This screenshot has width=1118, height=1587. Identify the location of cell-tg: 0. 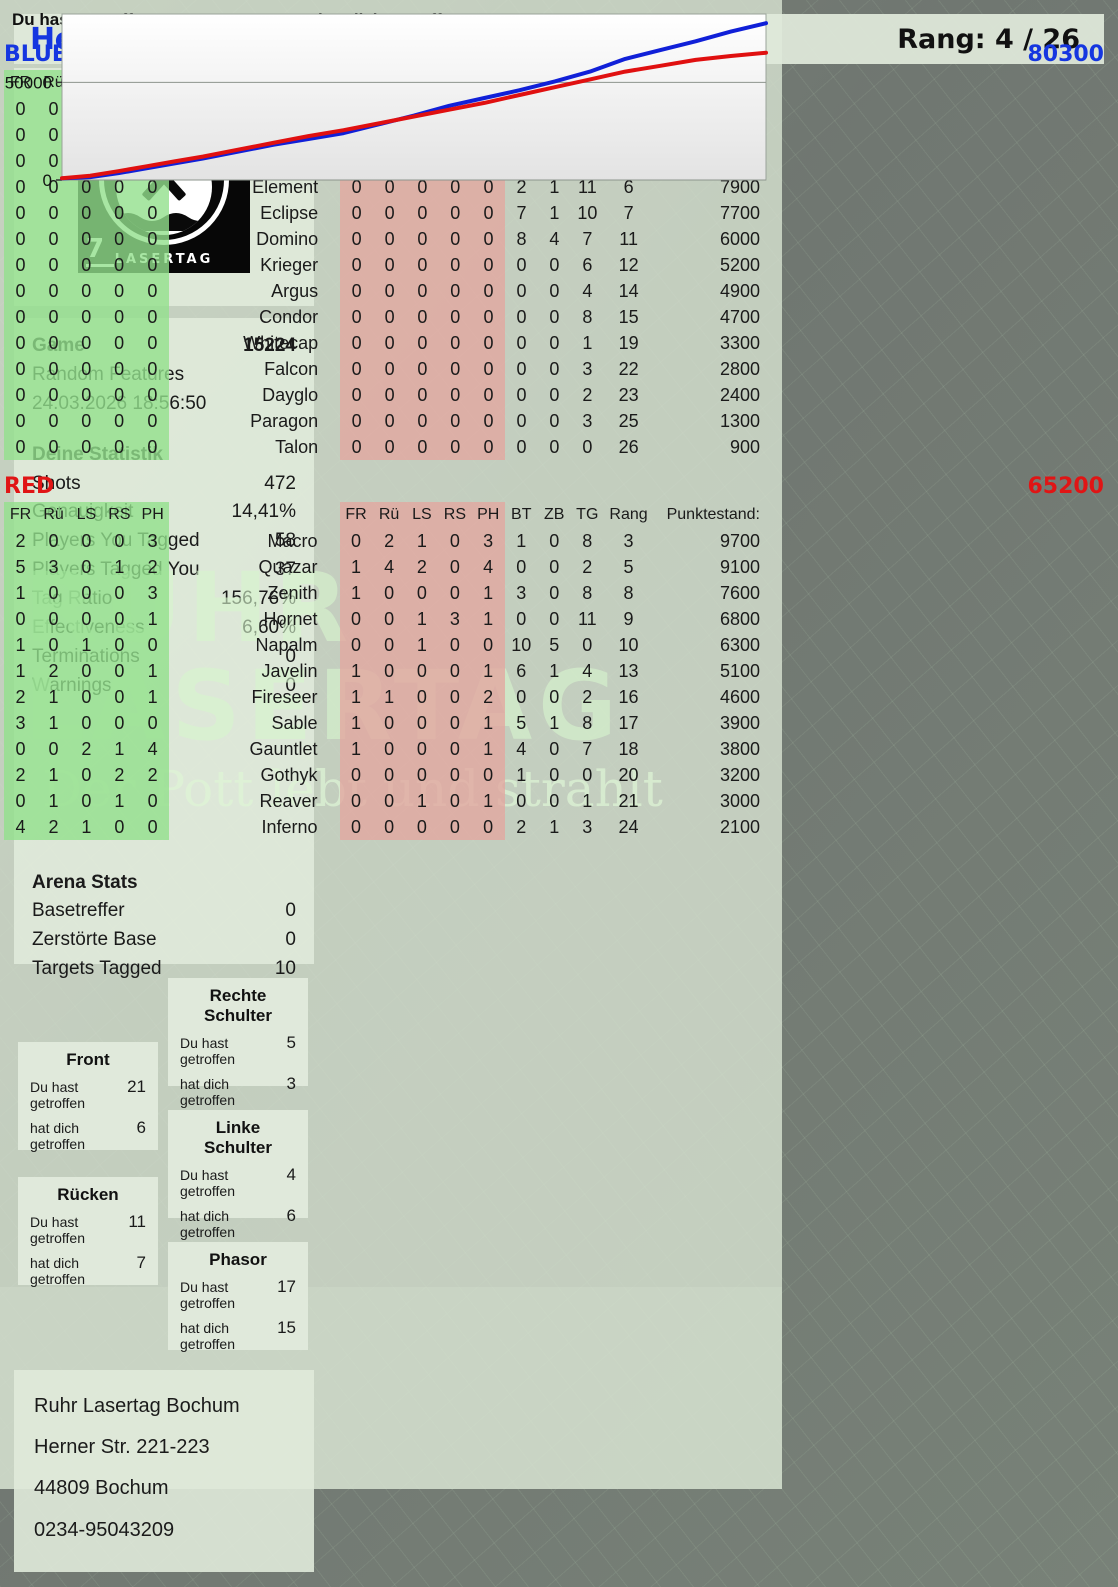
(587, 447).